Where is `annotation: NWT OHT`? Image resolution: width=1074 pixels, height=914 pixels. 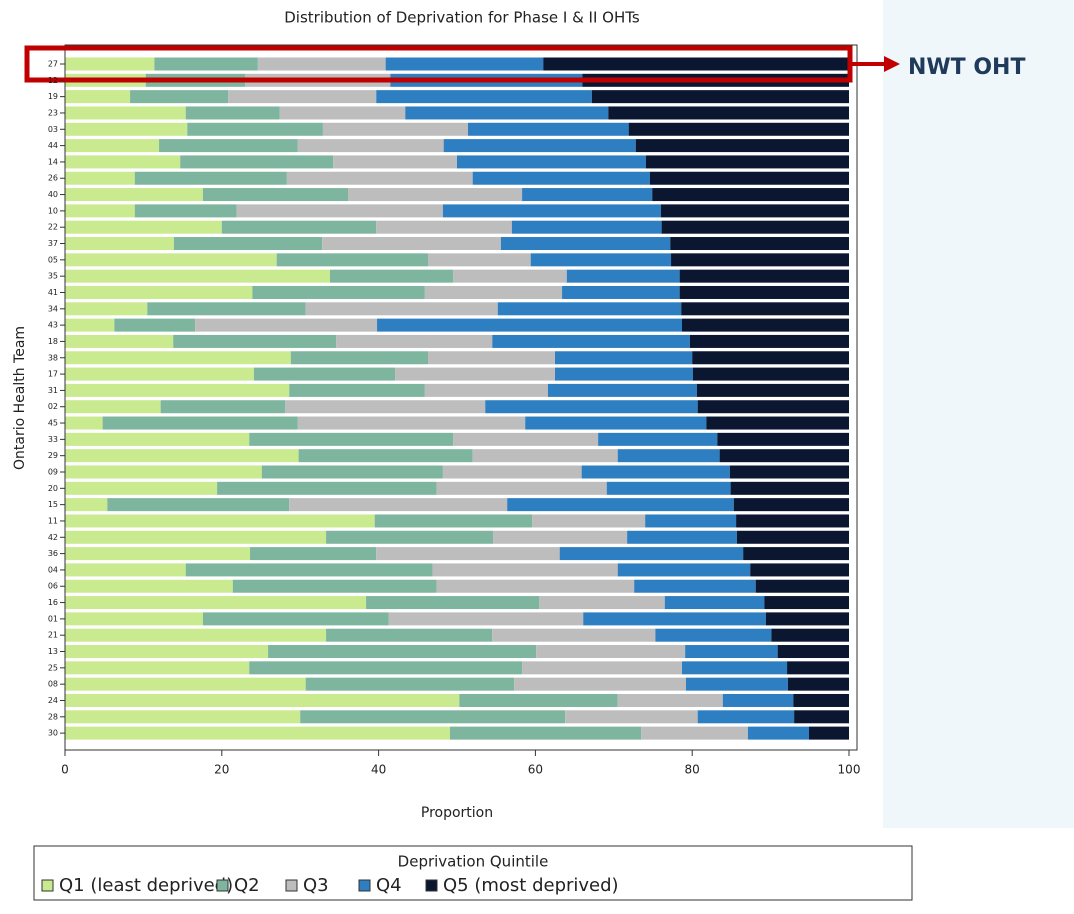
annotation: NWT OHT is located at coordinates (966, 67).